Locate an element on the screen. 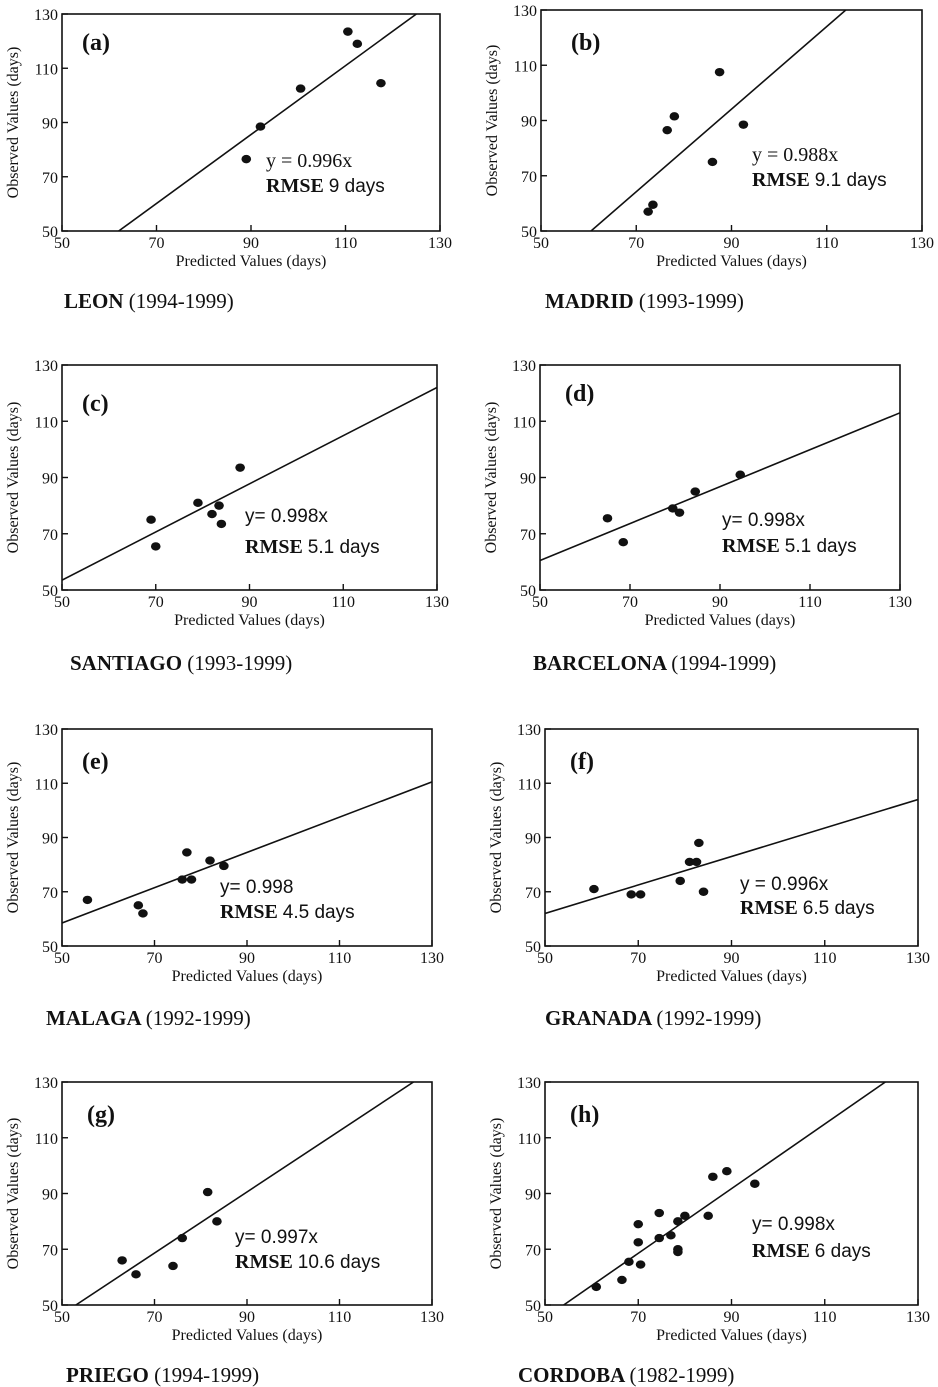 The image size is (938, 1387). fit-equation: y= 0.998 is located at coordinates (256, 887).